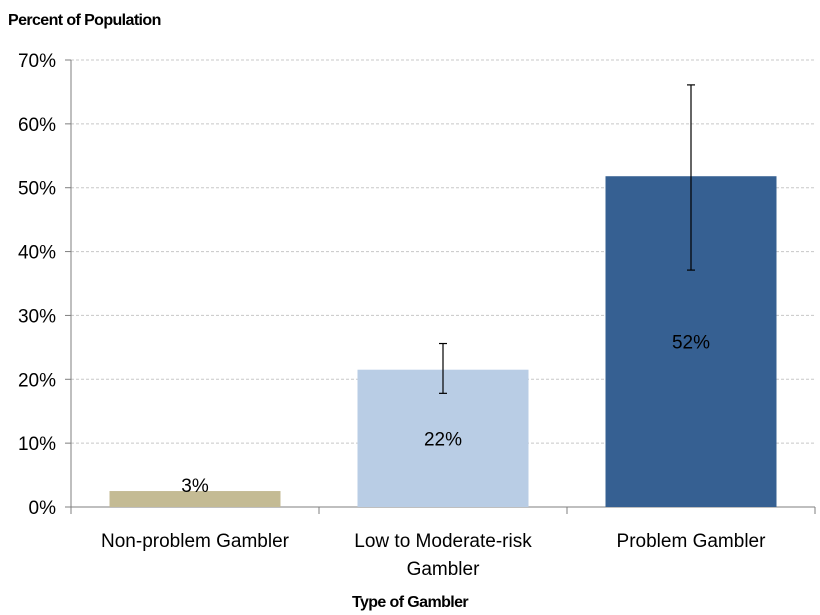 The width and height of the screenshot is (820, 615). I want to click on category-label: Low to Moderate-risk, so click(443, 541).